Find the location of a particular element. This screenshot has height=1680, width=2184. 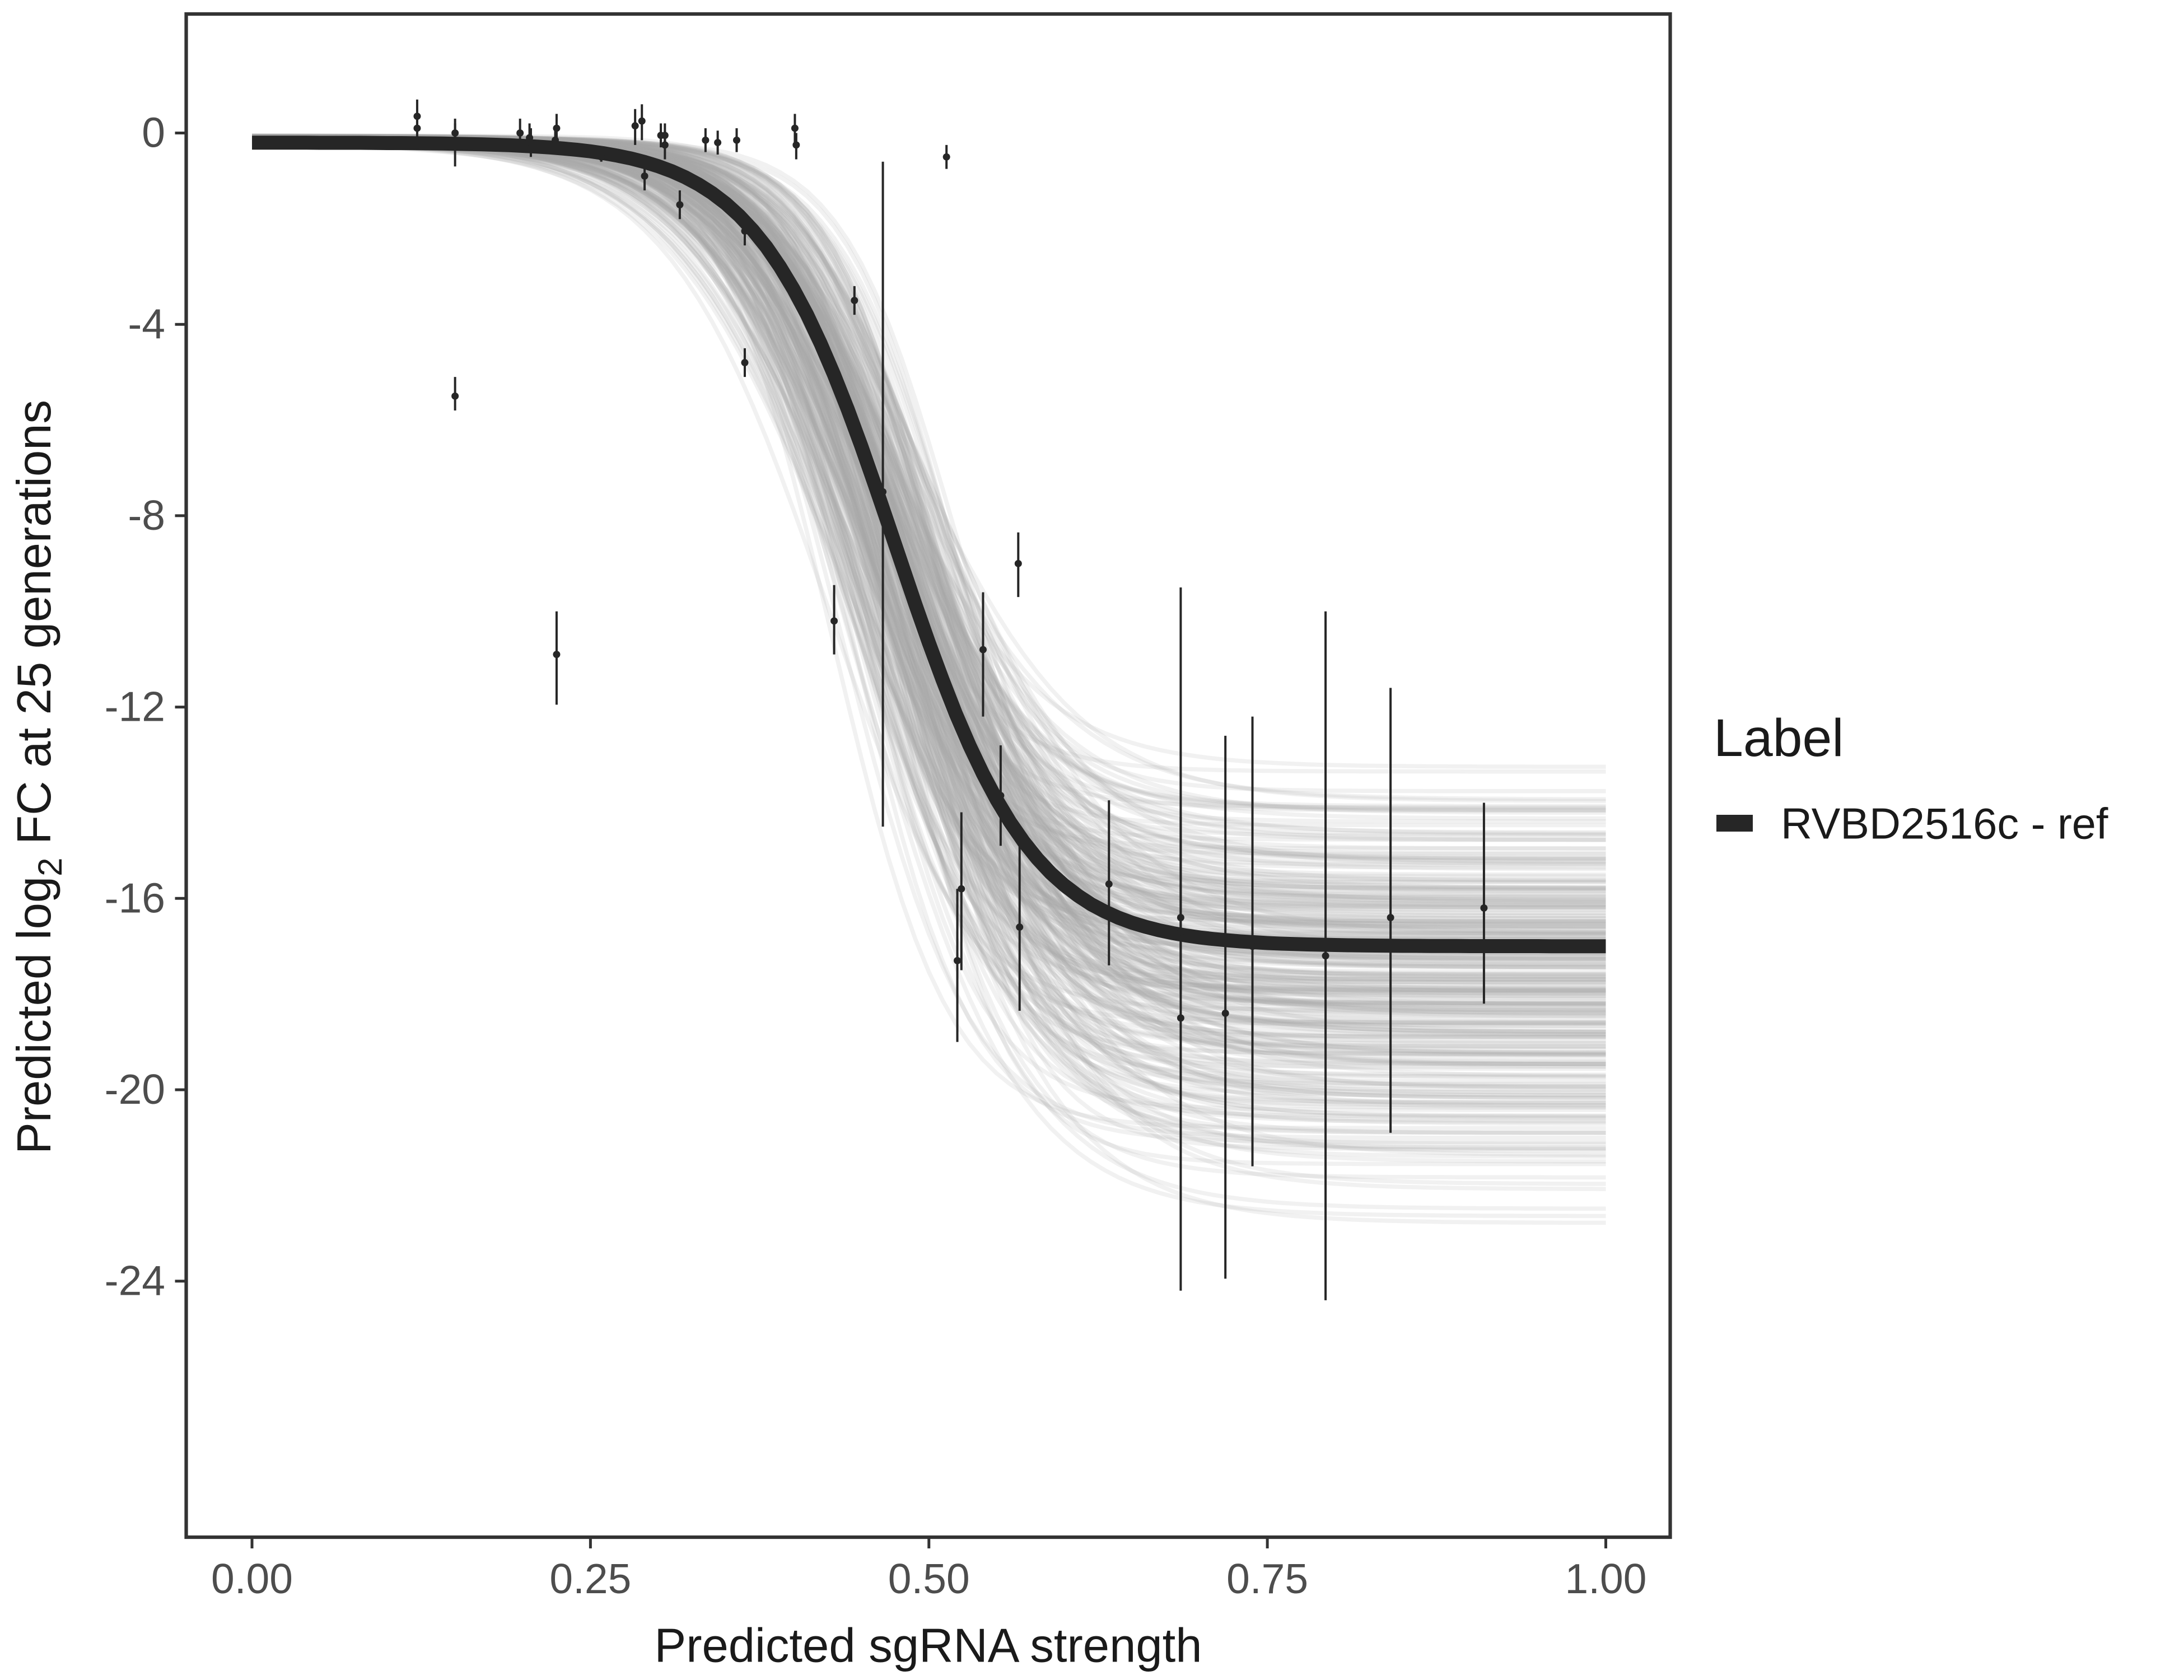

y-axis-title-prefix: Predicted log is located at coordinates (35, 1015).